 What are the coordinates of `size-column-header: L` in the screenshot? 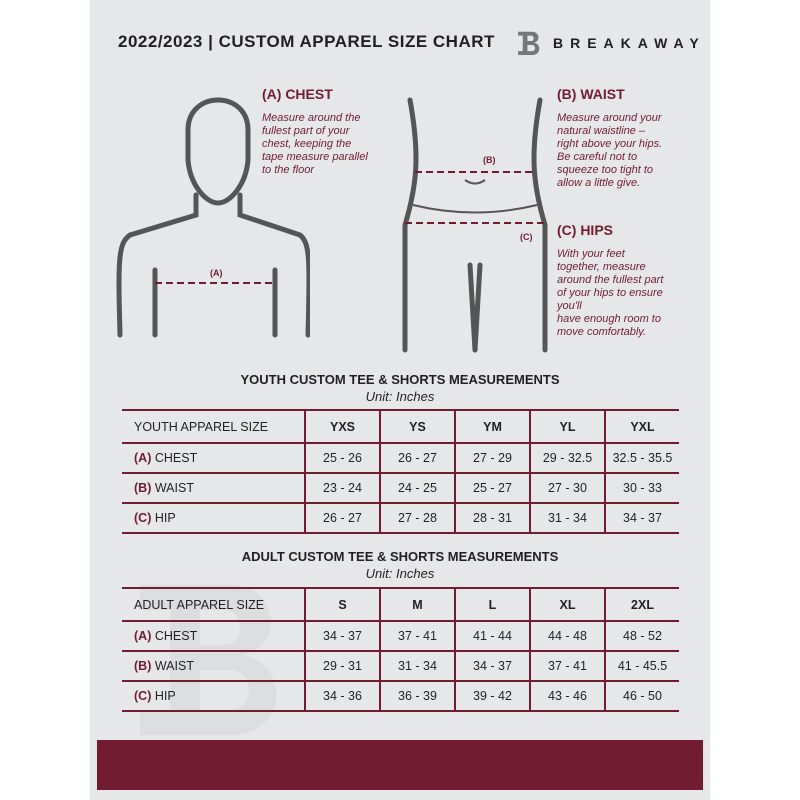 It's located at (492, 605).